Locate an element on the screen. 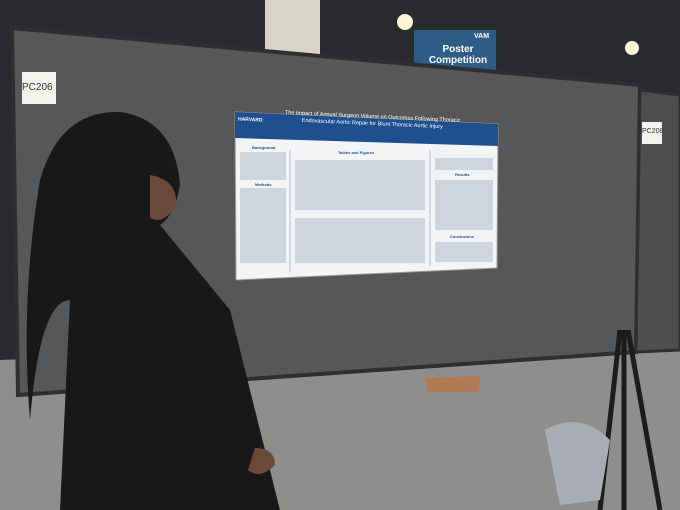 The image size is (680, 510). face is located at coordinates (163, 197).